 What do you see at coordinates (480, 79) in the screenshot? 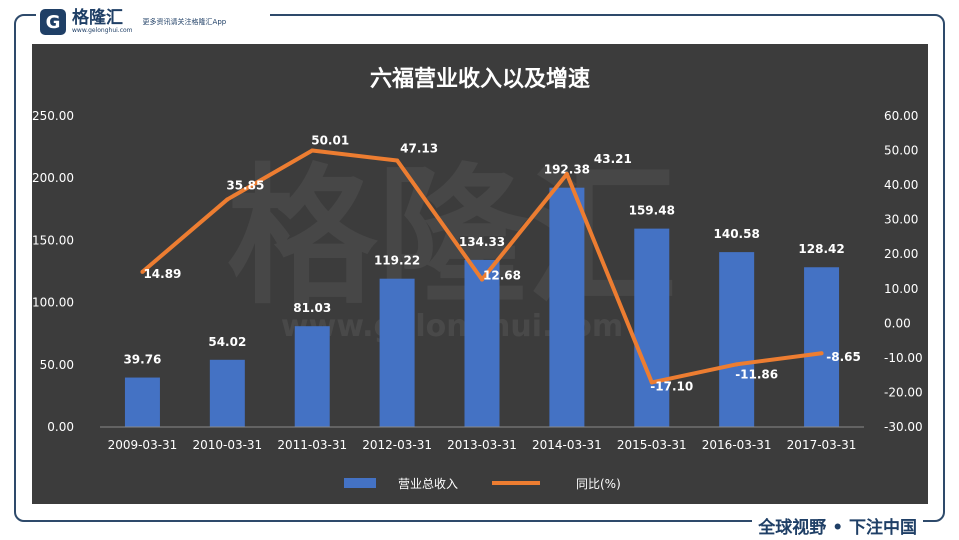
I see `chart-title: 六福营业收入以及增速` at bounding box center [480, 79].